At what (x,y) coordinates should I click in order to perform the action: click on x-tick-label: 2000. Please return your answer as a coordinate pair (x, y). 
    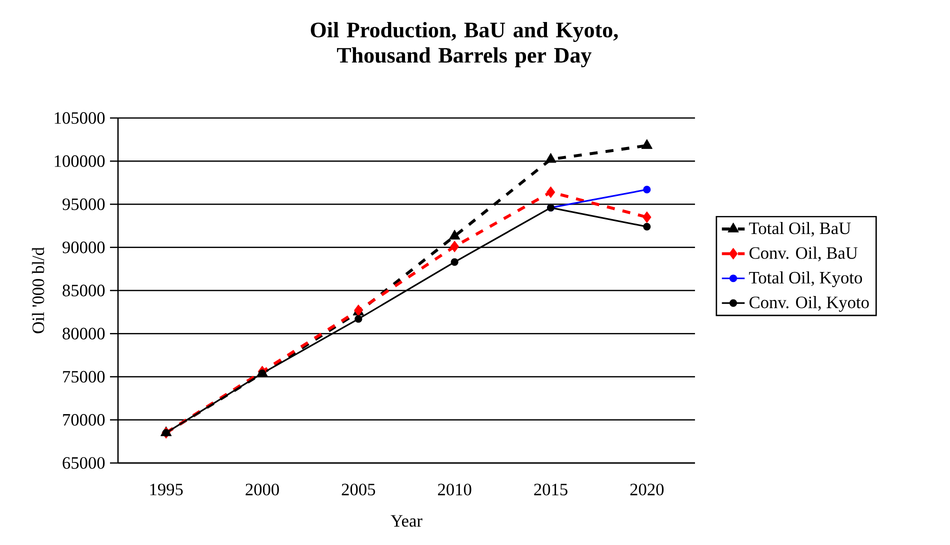
    Looking at the image, I should click on (262, 490).